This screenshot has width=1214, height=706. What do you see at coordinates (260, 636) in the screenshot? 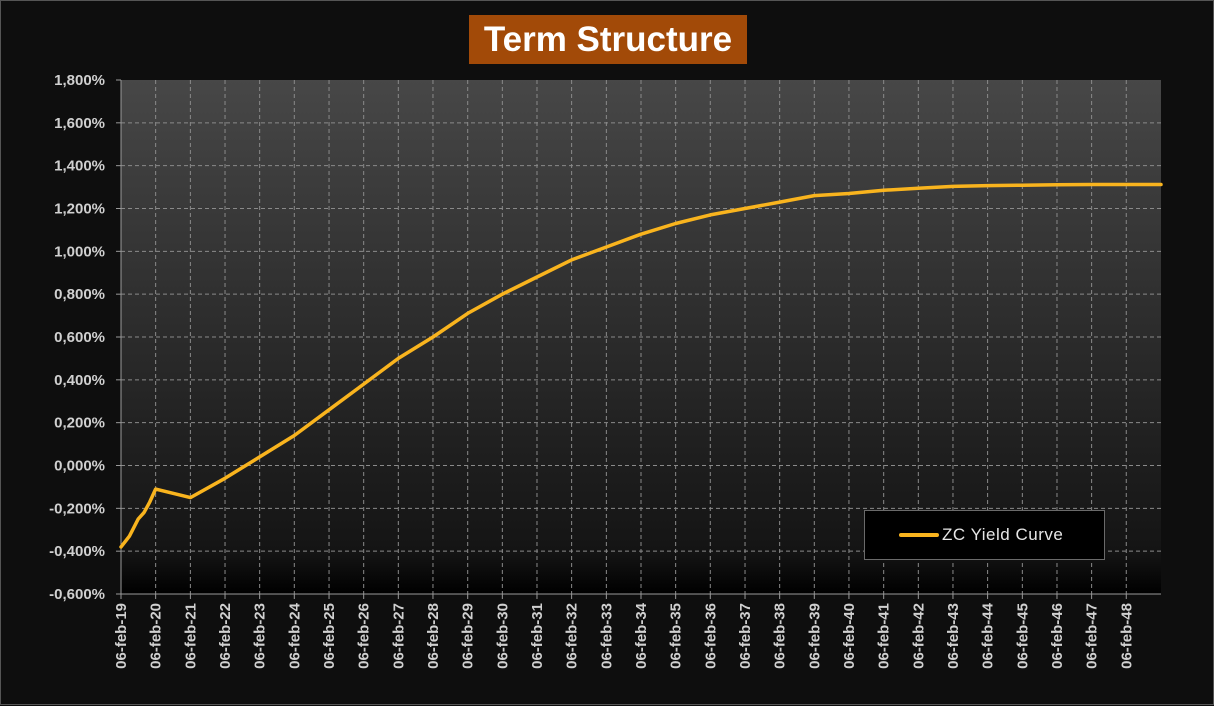
I see `x-tick-label: 06-feb-23` at bounding box center [260, 636].